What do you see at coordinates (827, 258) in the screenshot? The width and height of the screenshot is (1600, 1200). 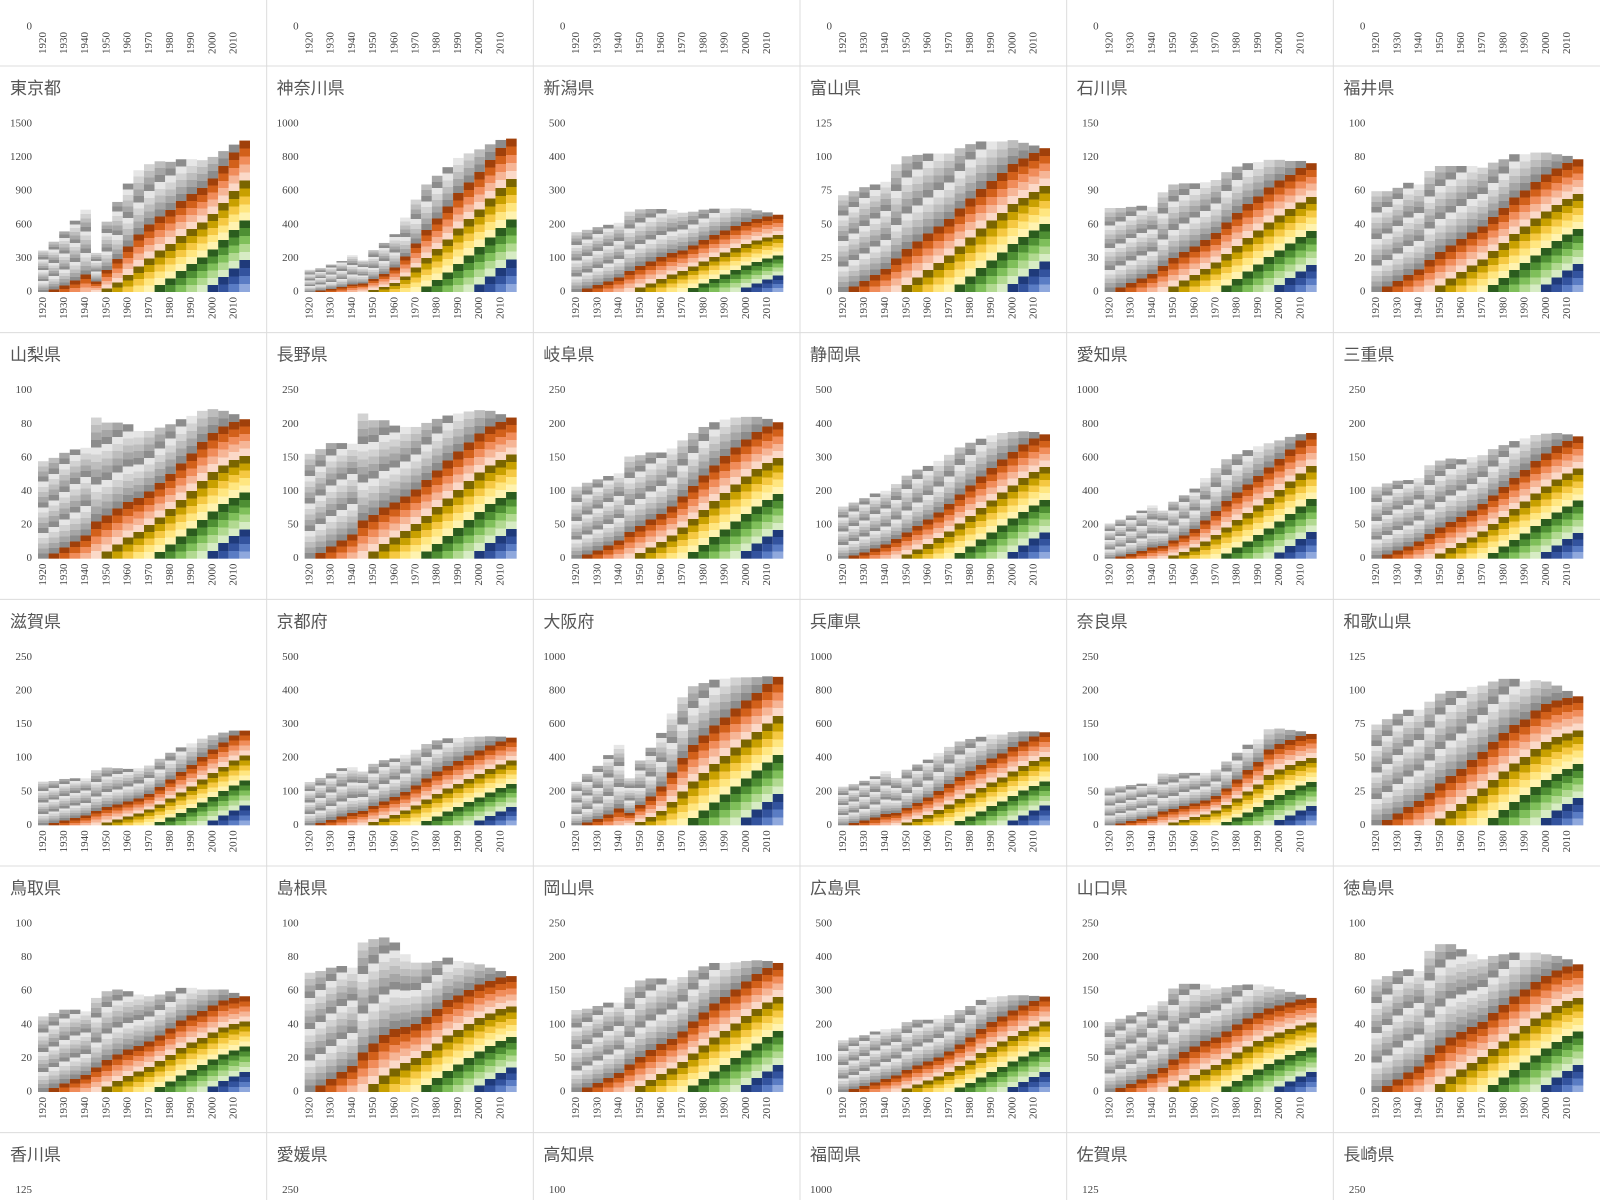 I see `y-tick-label: 25` at bounding box center [827, 258].